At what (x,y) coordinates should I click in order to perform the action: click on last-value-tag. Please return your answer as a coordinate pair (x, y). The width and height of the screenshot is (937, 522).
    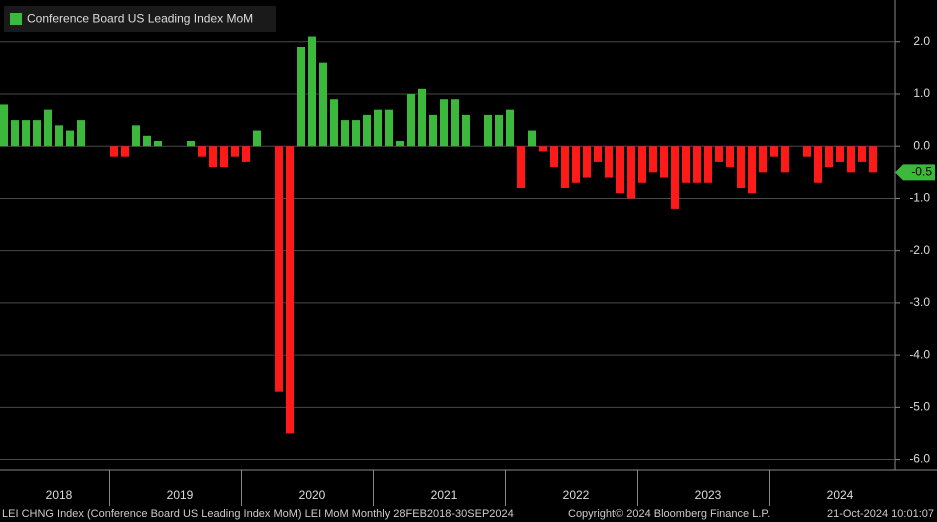
    Looking at the image, I should click on (915, 172).